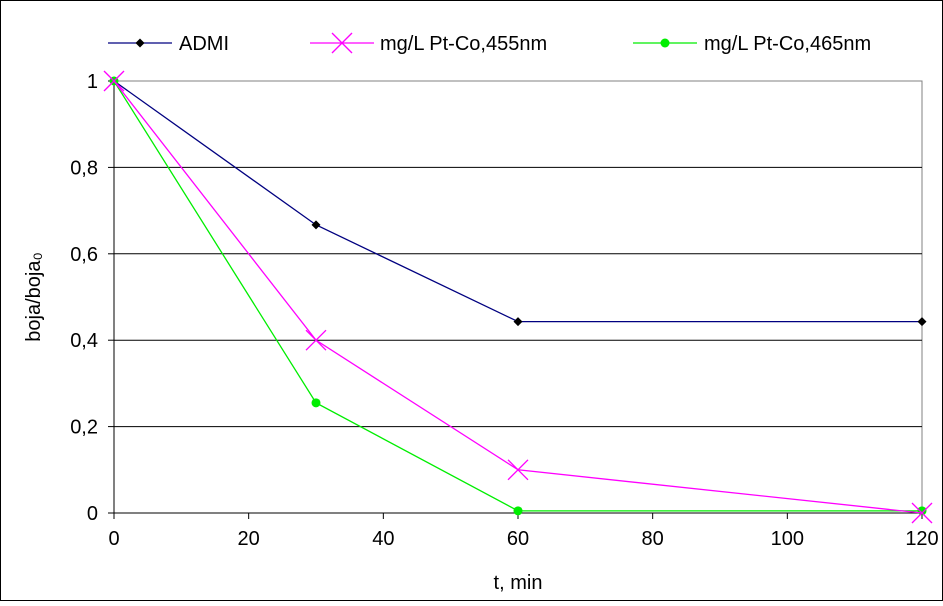  I want to click on x-tick-label: 80, so click(653, 539).